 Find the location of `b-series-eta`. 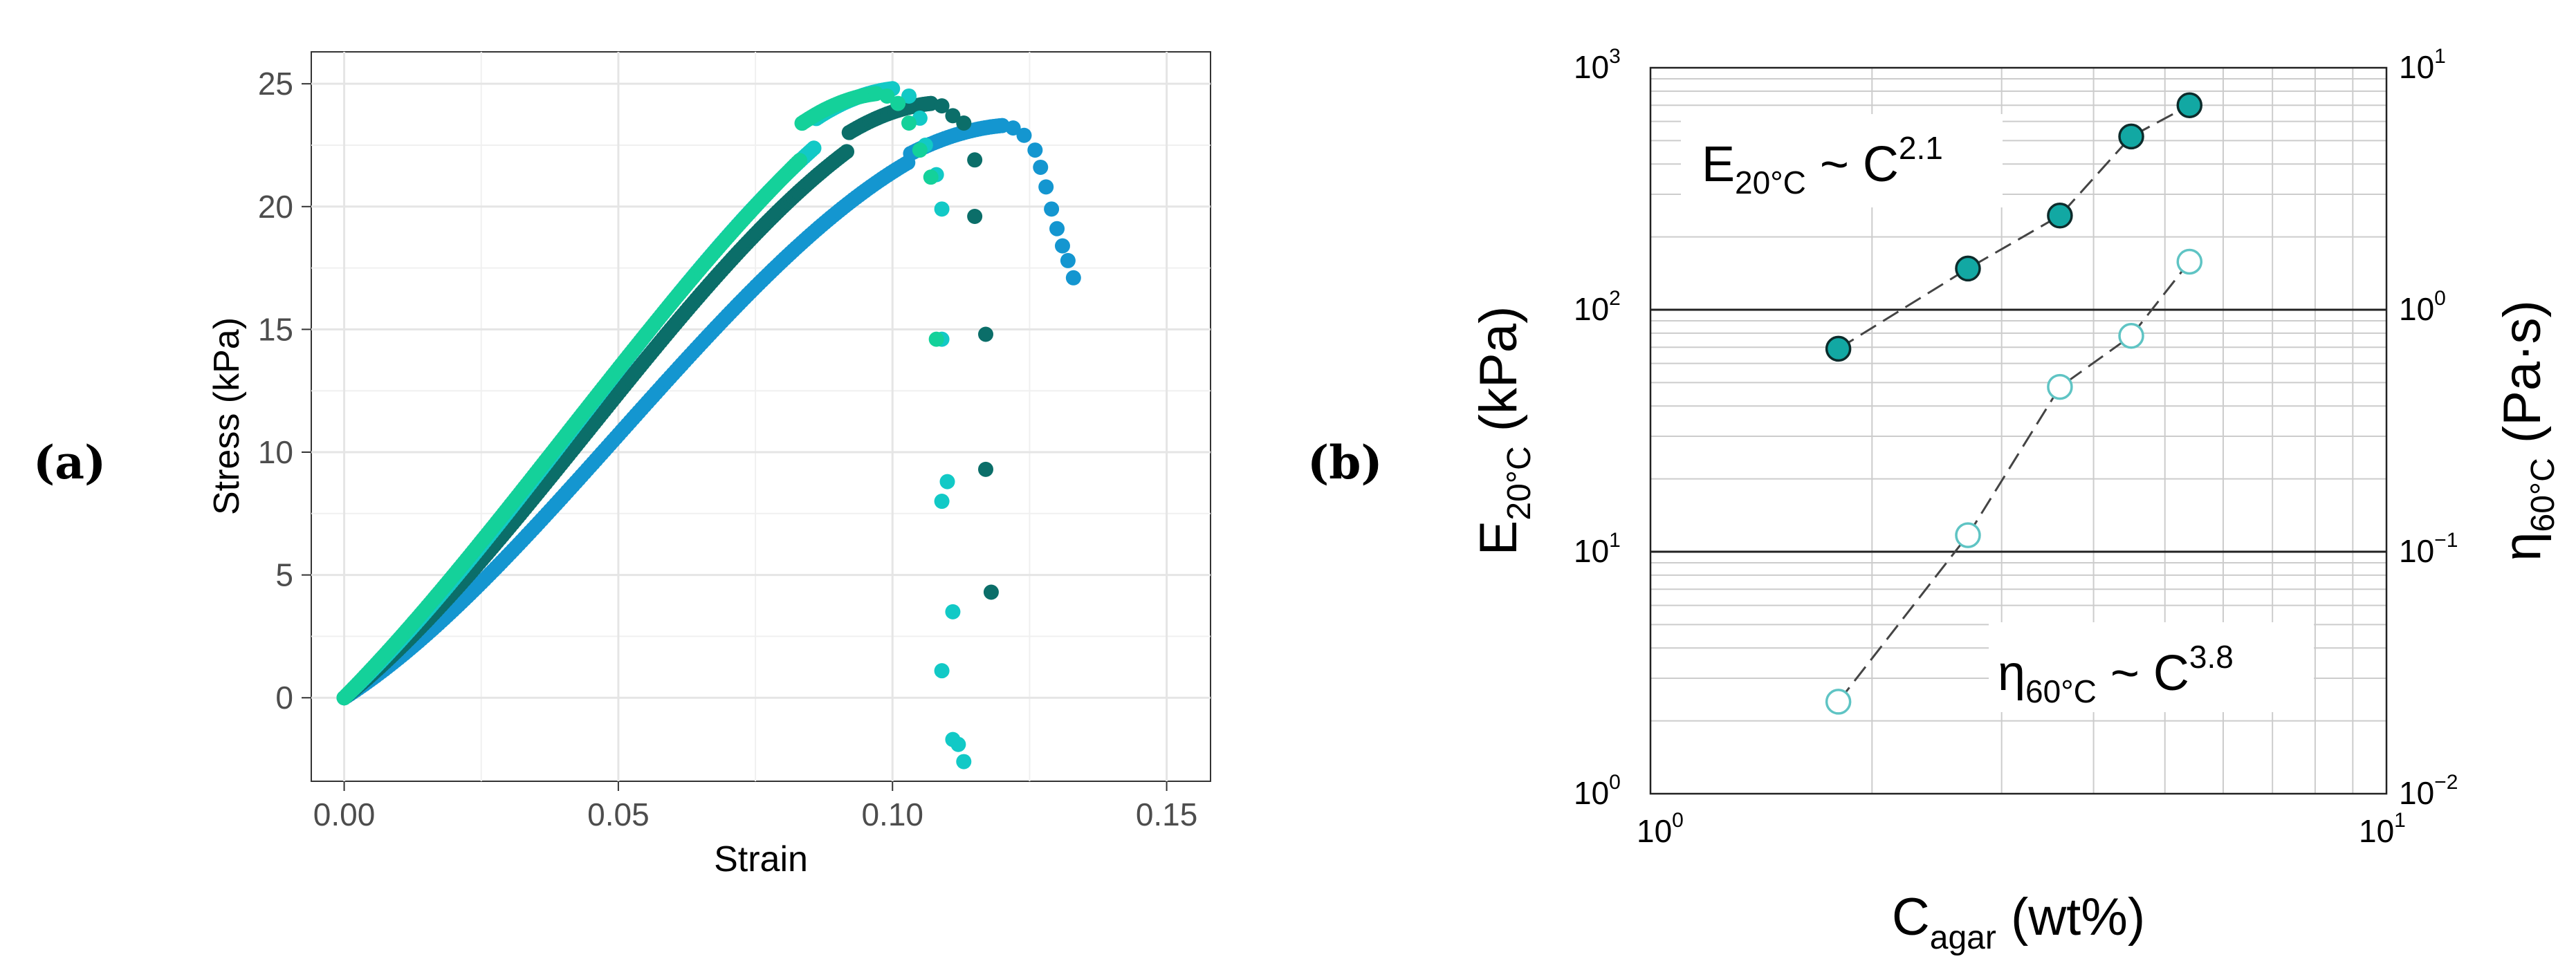

b-series-eta is located at coordinates (2014, 481).